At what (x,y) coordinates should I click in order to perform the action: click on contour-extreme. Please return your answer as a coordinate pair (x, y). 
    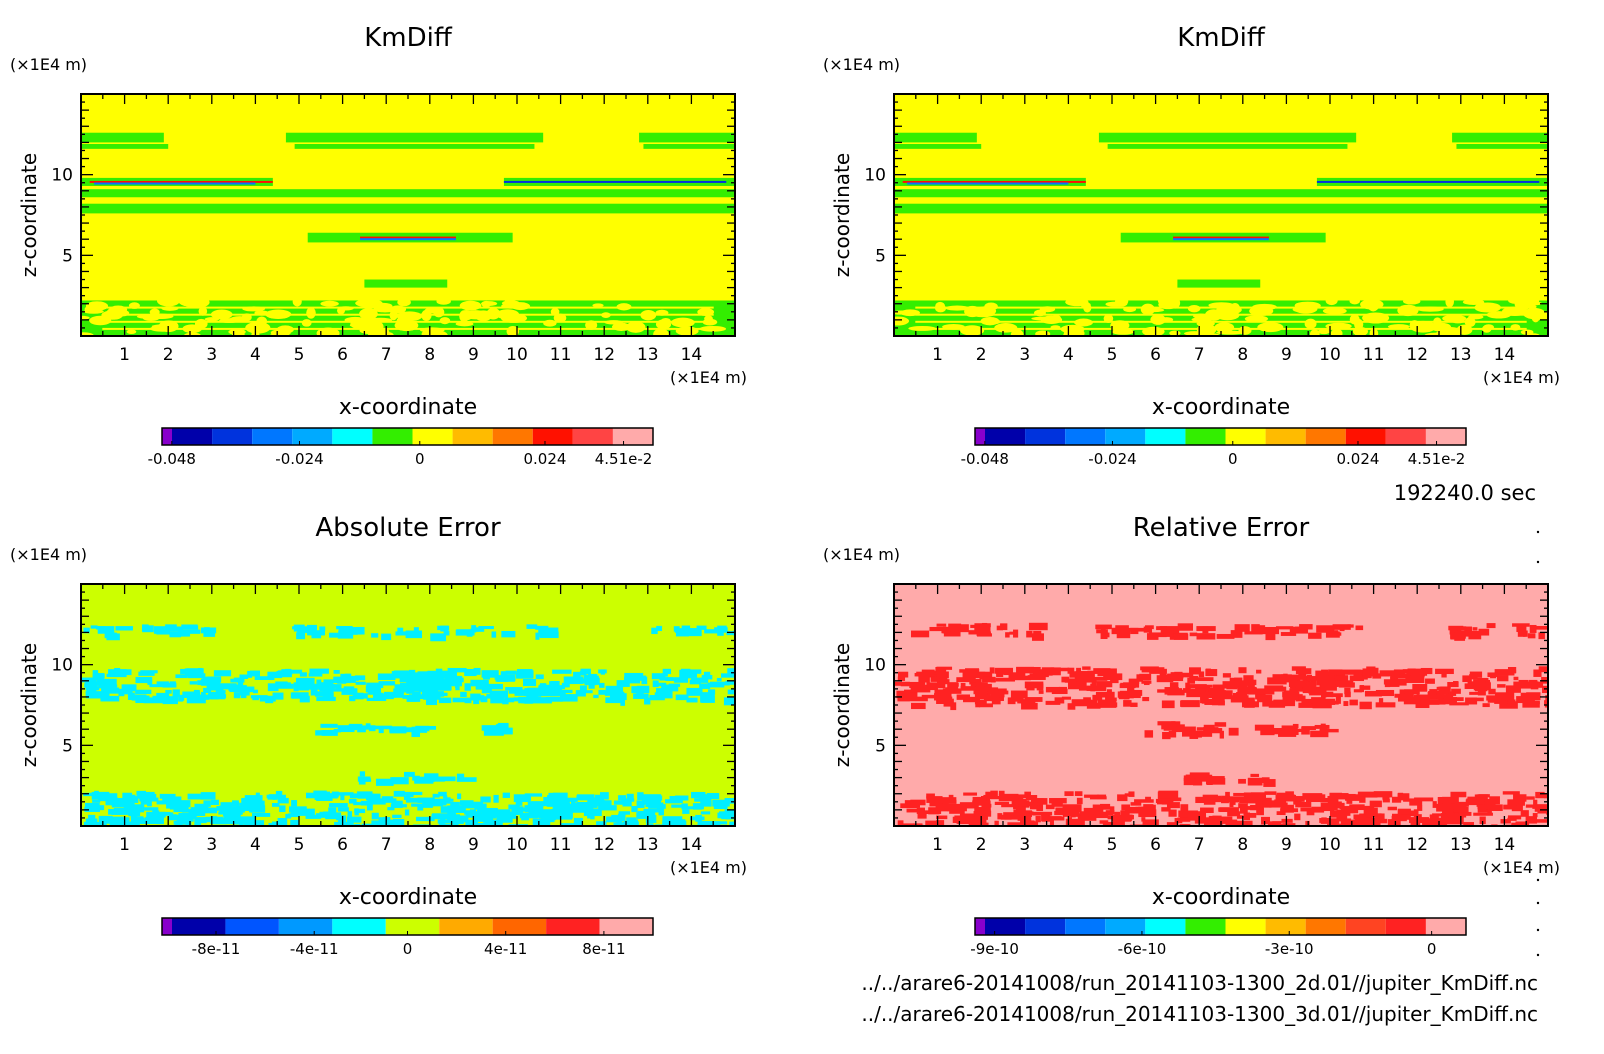
    Looking at the image, I should click on (175, 183).